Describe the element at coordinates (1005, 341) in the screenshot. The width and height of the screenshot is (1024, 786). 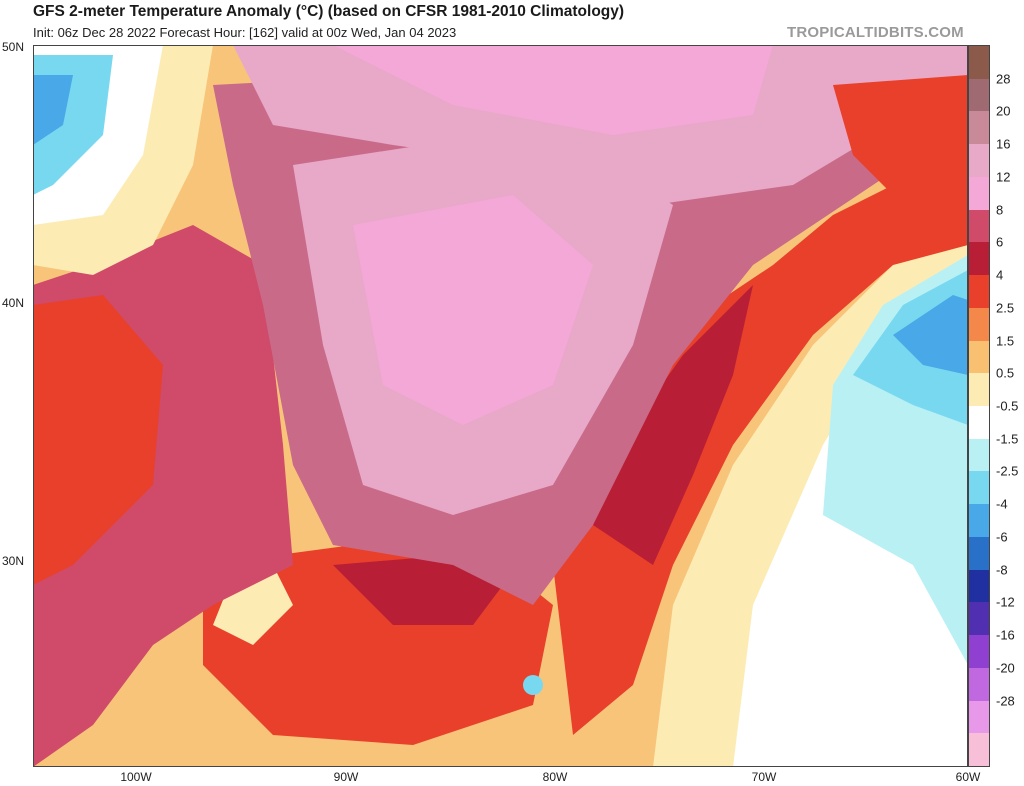
I see `colorbar-label: 1.5` at that location.